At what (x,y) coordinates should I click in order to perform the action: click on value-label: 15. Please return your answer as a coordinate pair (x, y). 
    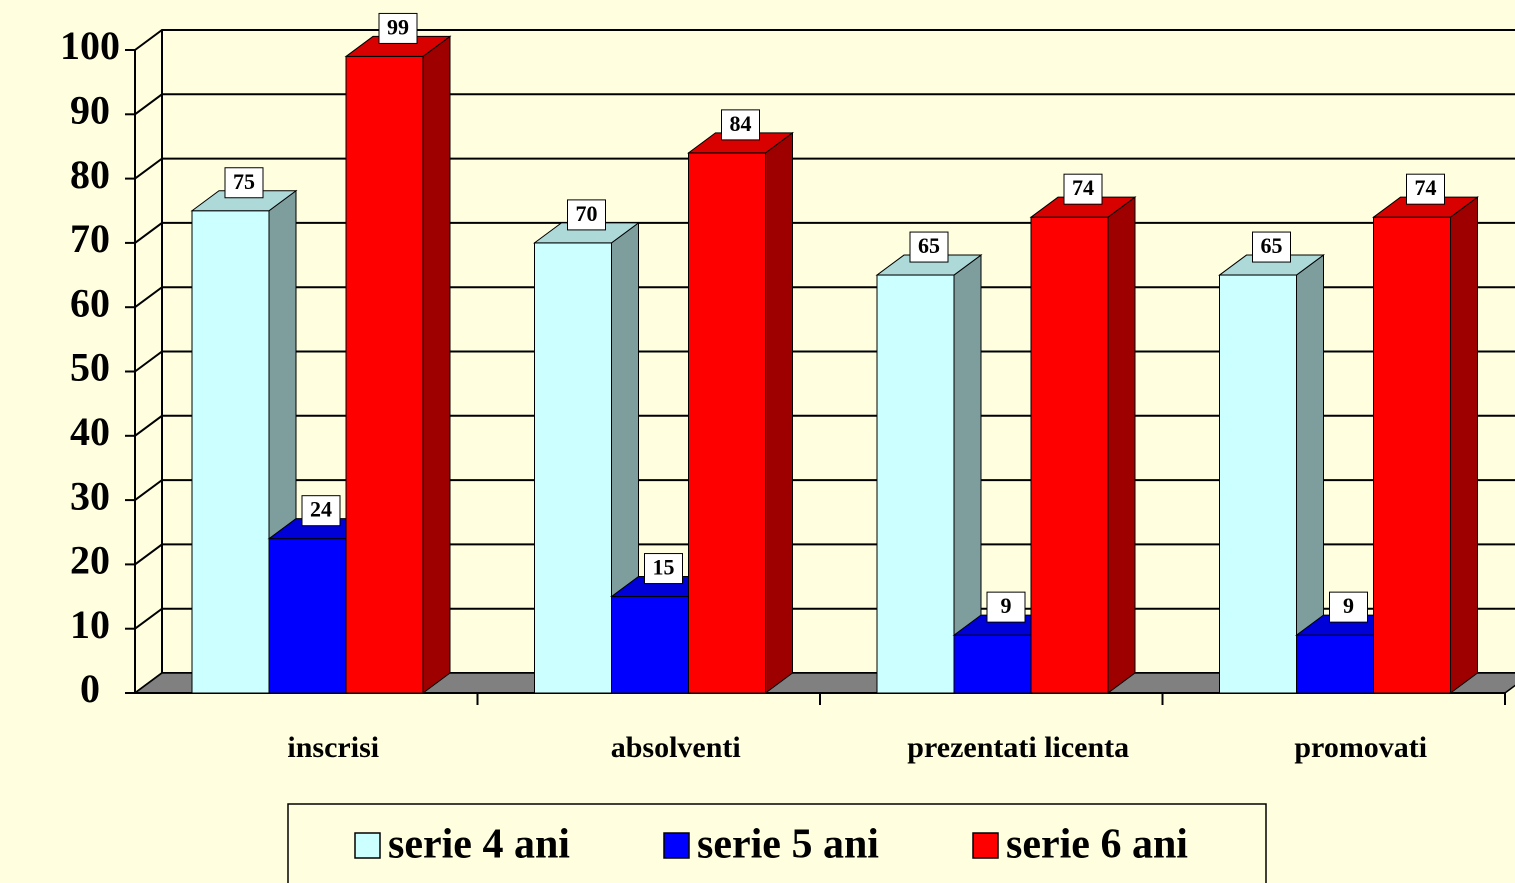
    Looking at the image, I should click on (664, 567).